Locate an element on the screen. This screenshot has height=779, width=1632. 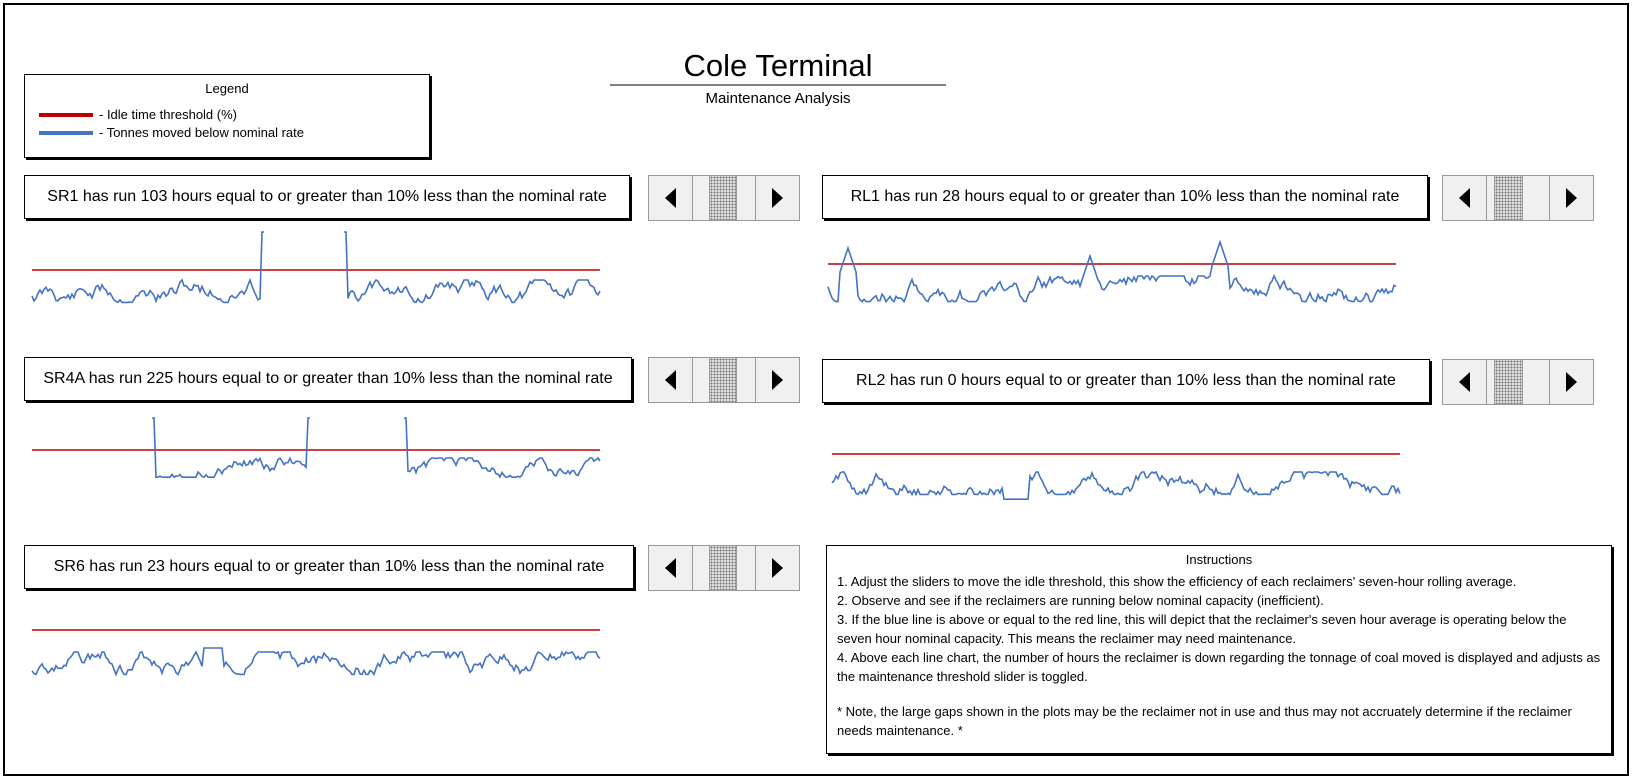
rl2-line-chart is located at coordinates (1116, 476).